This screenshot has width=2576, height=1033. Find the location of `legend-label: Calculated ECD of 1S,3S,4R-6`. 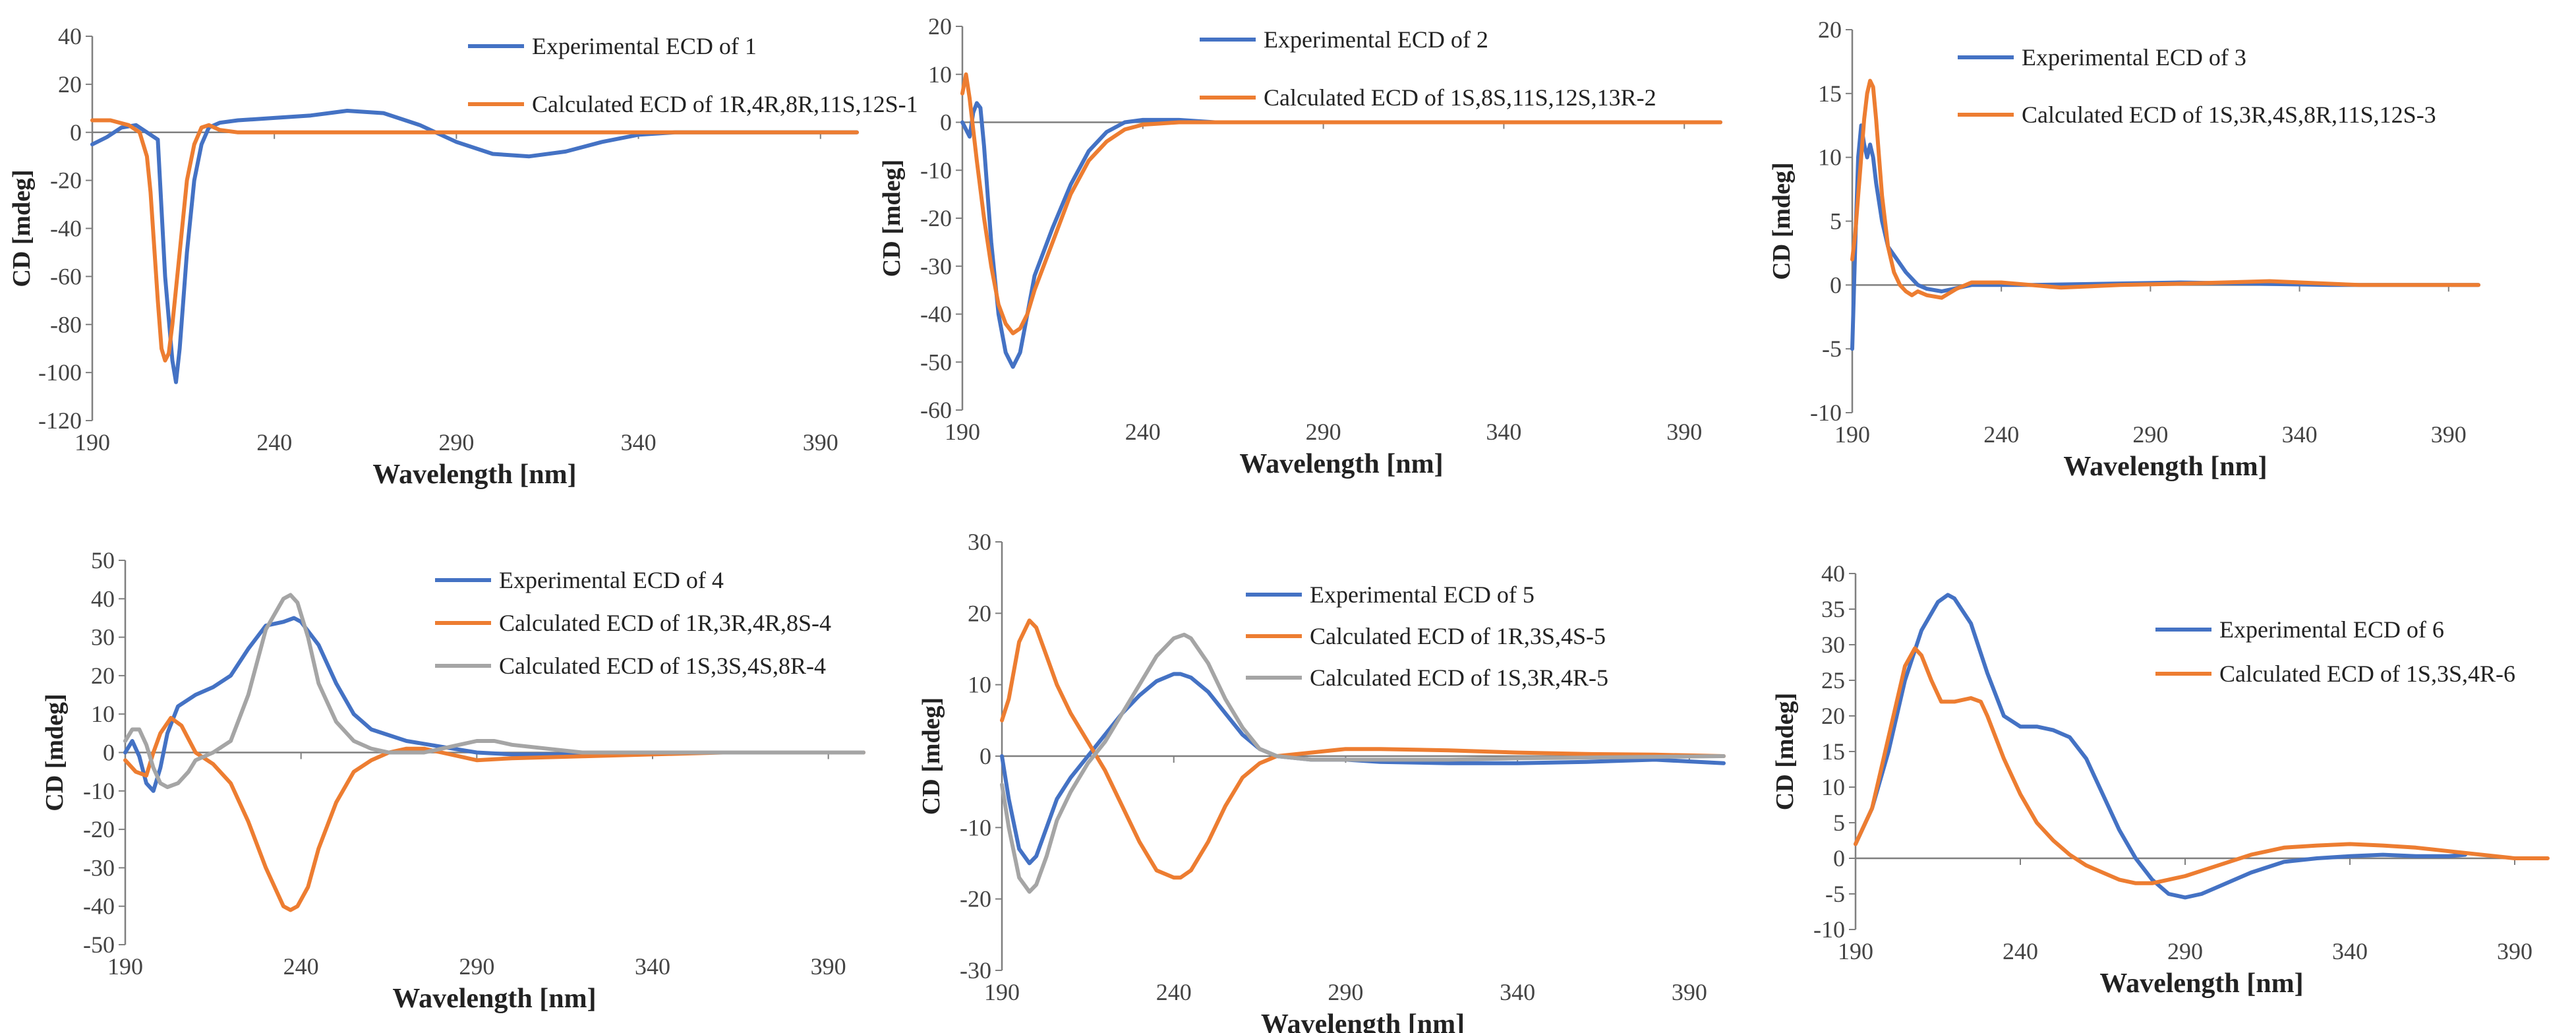

legend-label: Calculated ECD of 1S,3S,4R-6 is located at coordinates (2367, 674).